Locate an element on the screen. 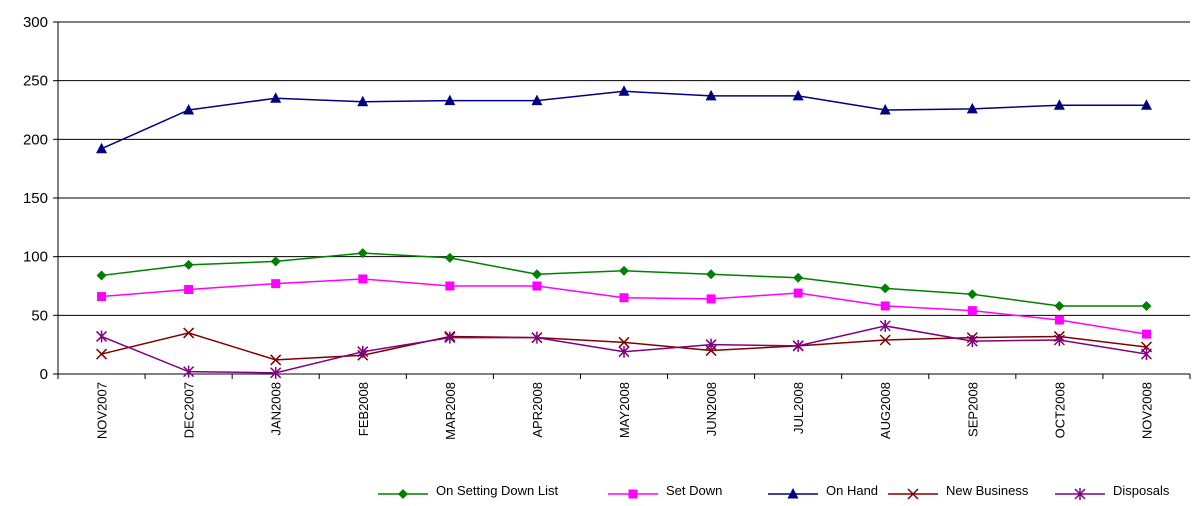  series-on-hand is located at coordinates (624, 119).